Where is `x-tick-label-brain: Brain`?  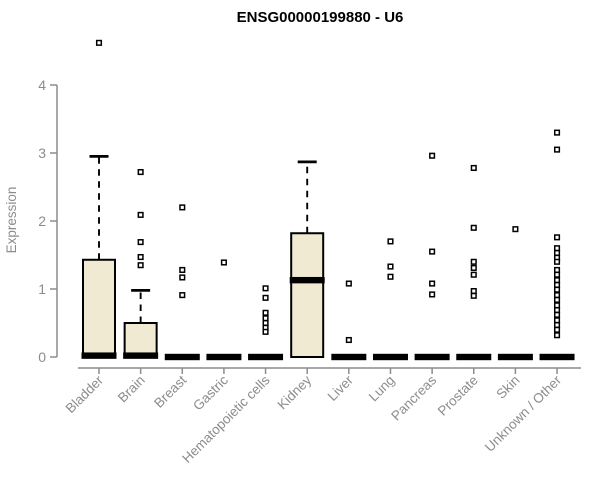 x-tick-label-brain: Brain is located at coordinates (131, 389).